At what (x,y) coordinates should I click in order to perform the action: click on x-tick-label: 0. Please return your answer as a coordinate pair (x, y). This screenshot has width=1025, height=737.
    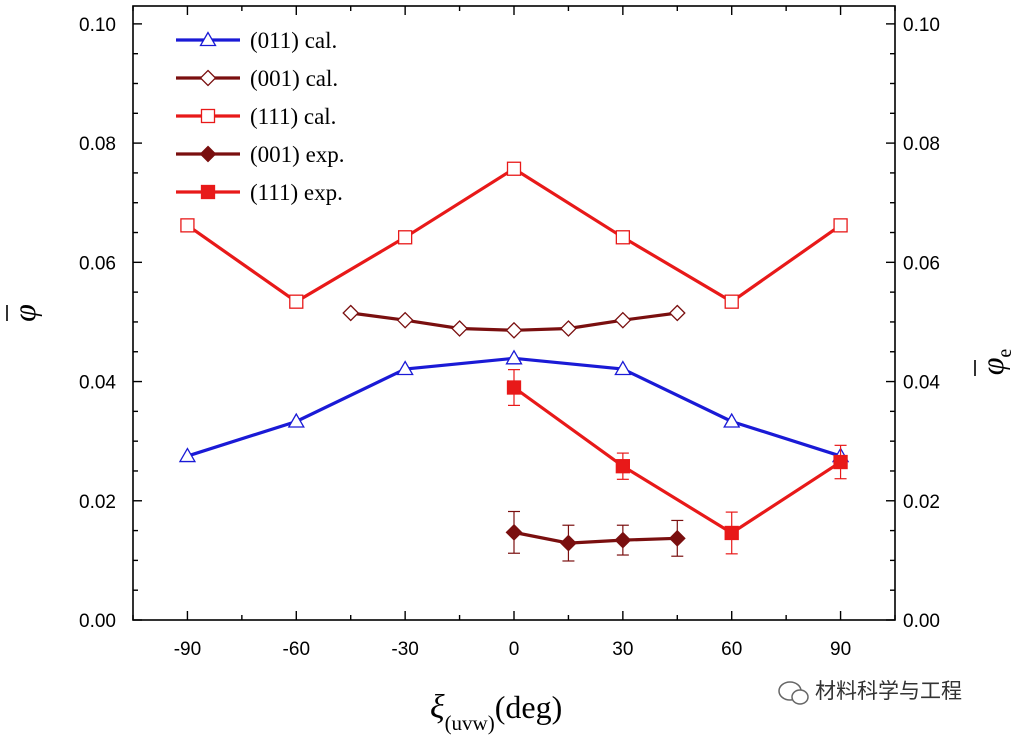
    Looking at the image, I should click on (514, 649).